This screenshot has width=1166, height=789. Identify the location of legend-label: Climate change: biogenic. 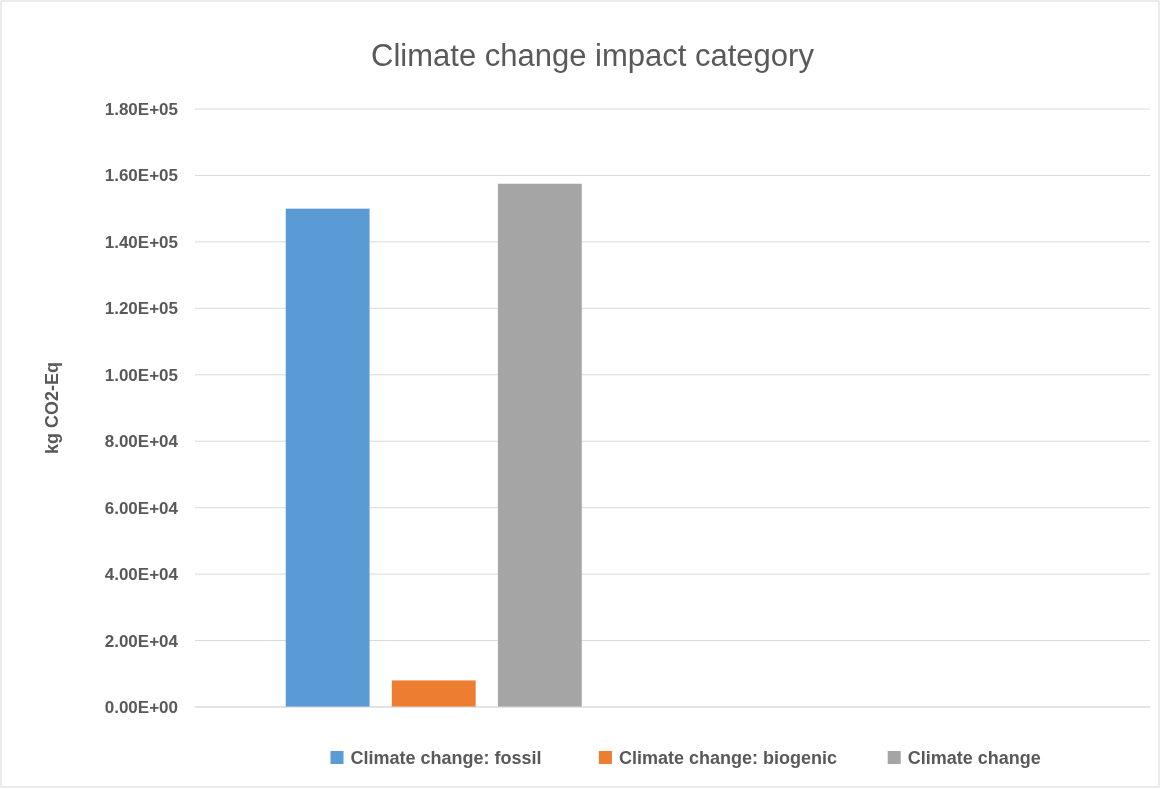
(727, 758).